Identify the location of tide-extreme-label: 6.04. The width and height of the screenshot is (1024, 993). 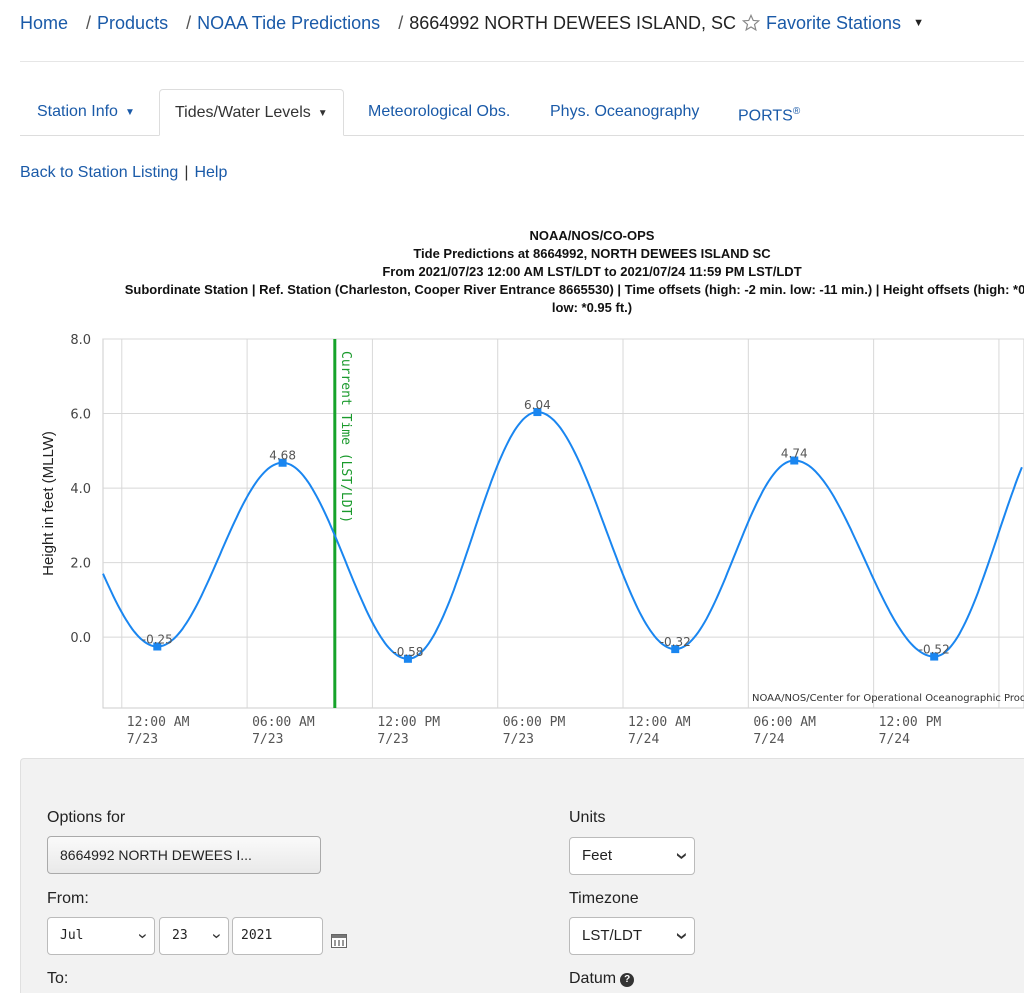
(537, 405).